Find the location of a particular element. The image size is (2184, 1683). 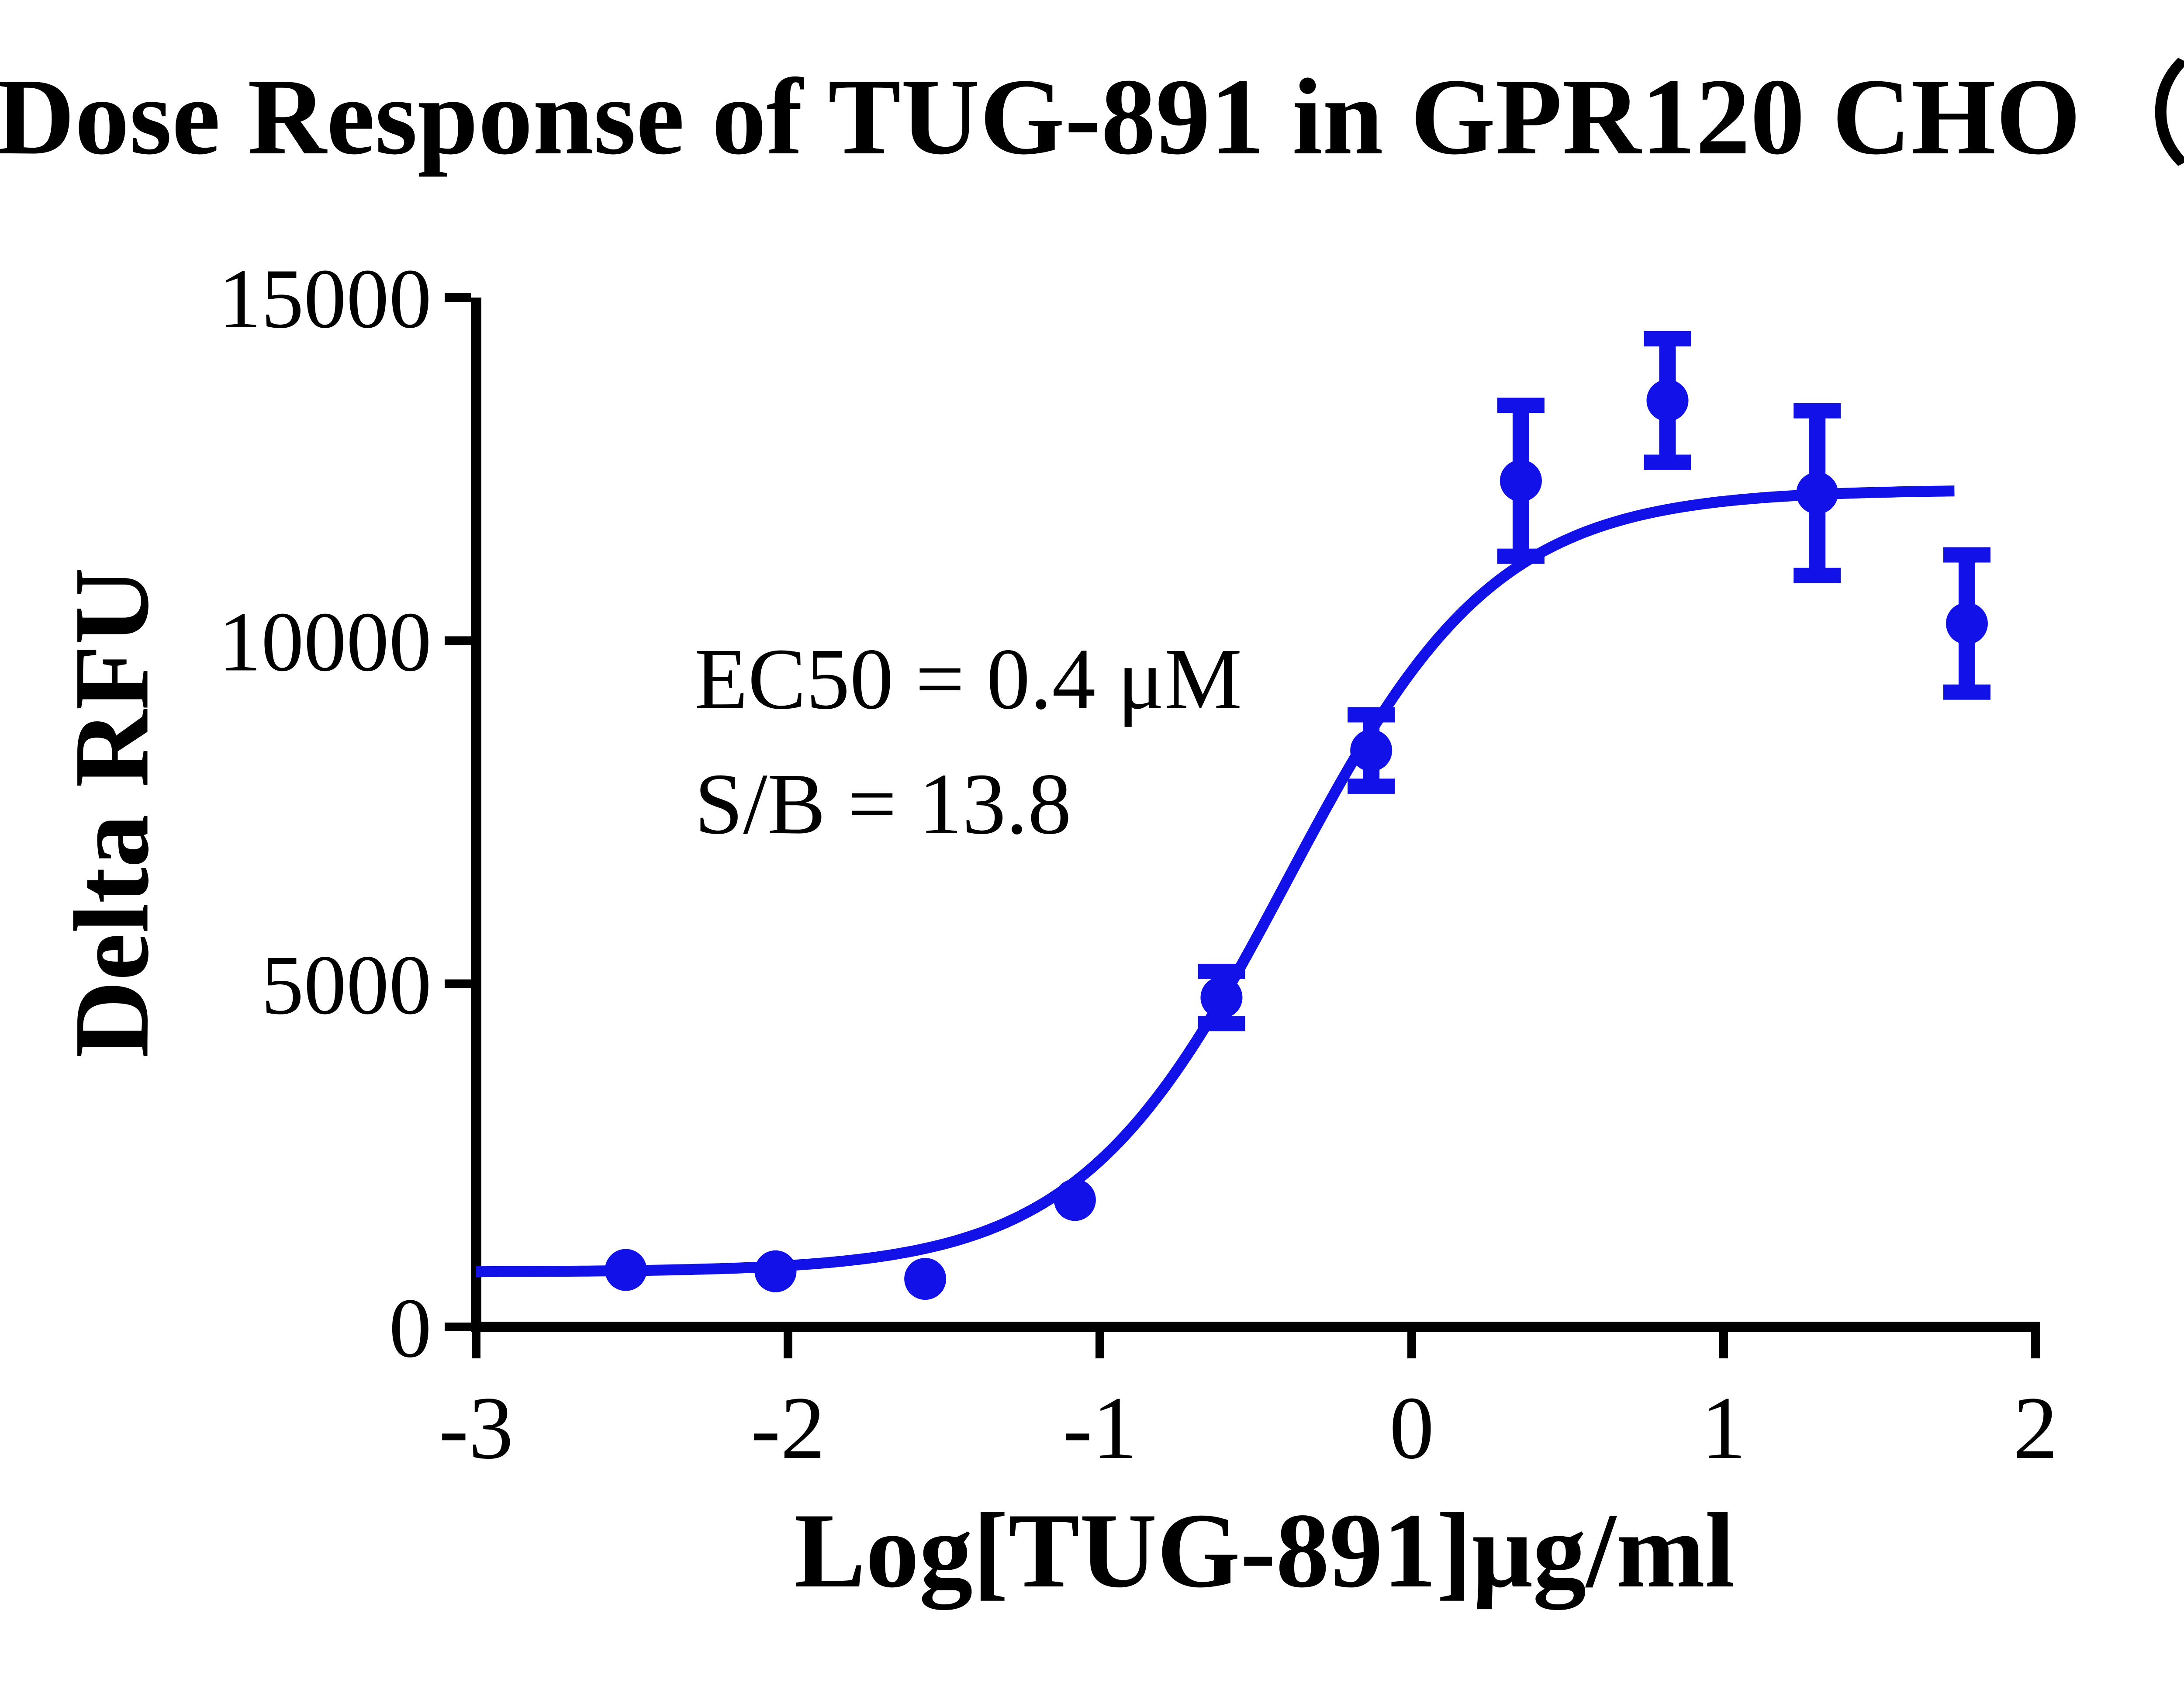

y-tick-label: 15000 is located at coordinates (325, 299).